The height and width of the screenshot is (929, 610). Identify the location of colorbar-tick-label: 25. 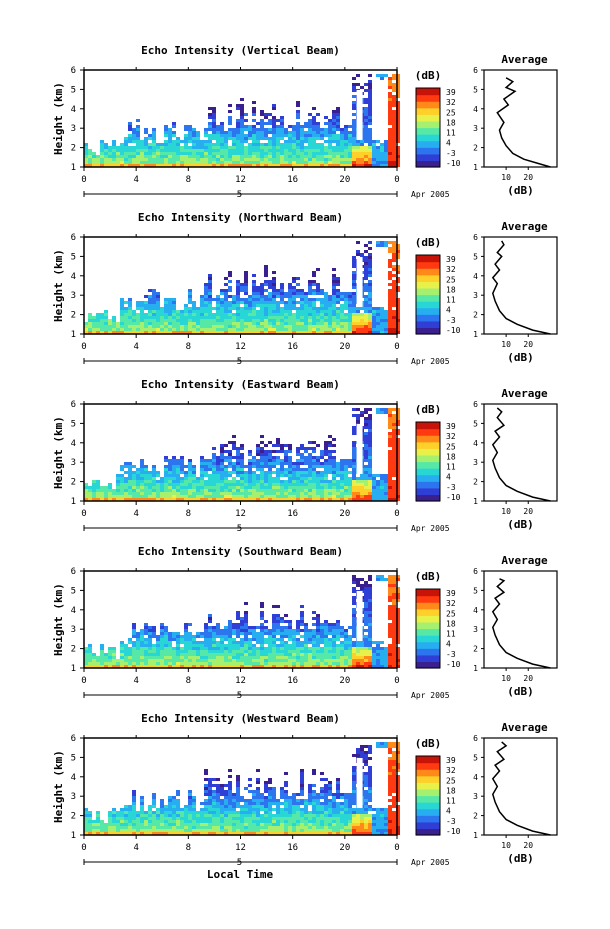
(451, 780).